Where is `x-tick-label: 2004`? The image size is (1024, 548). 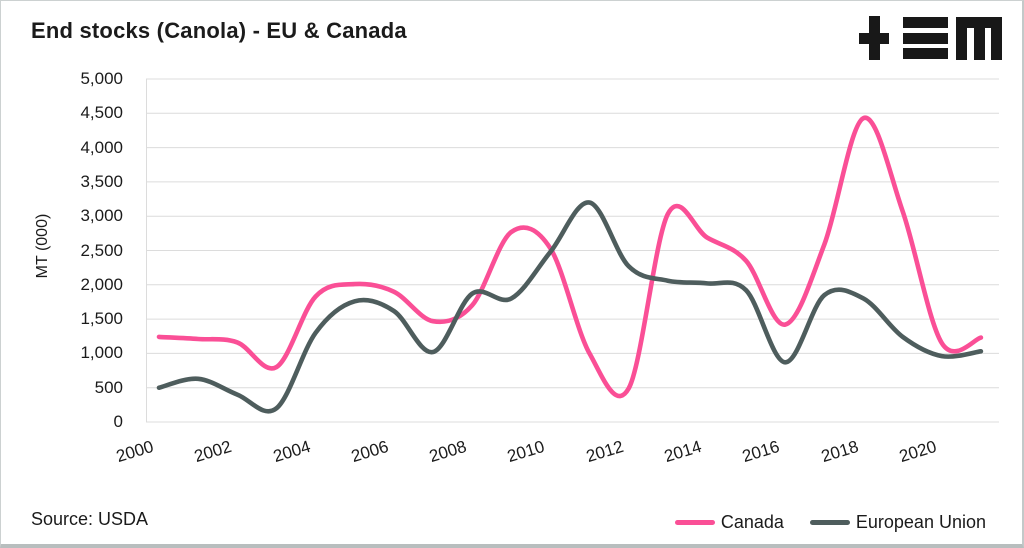 x-tick-label: 2004 is located at coordinates (291, 451).